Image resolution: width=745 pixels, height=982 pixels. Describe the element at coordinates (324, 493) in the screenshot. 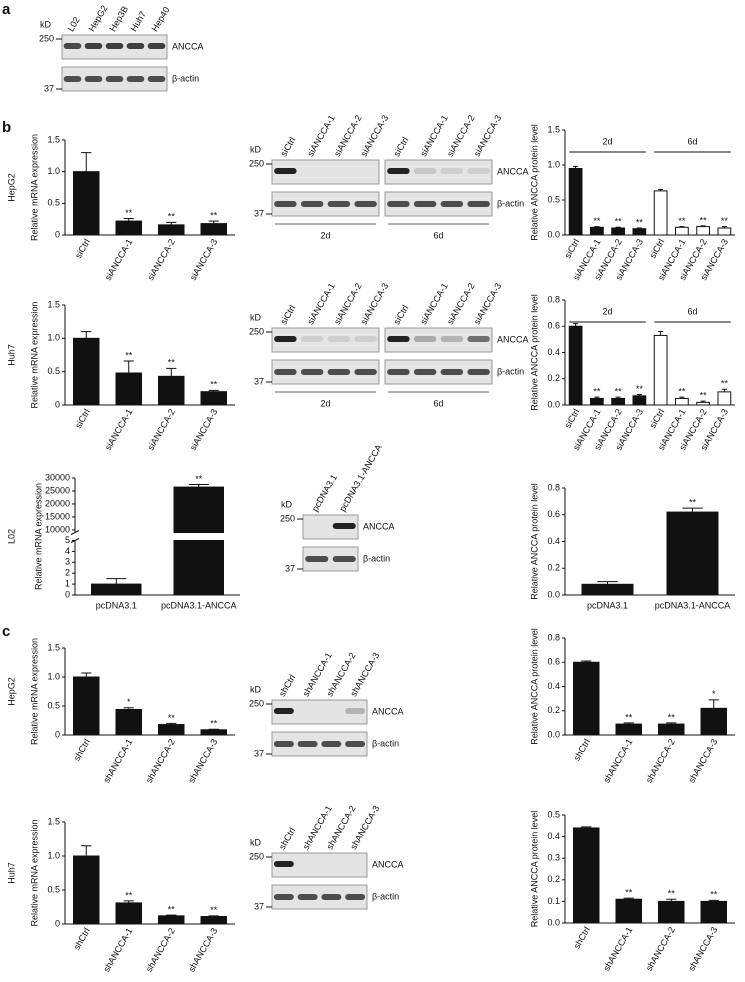

I see `lane-label: pcDNA3.1` at that location.